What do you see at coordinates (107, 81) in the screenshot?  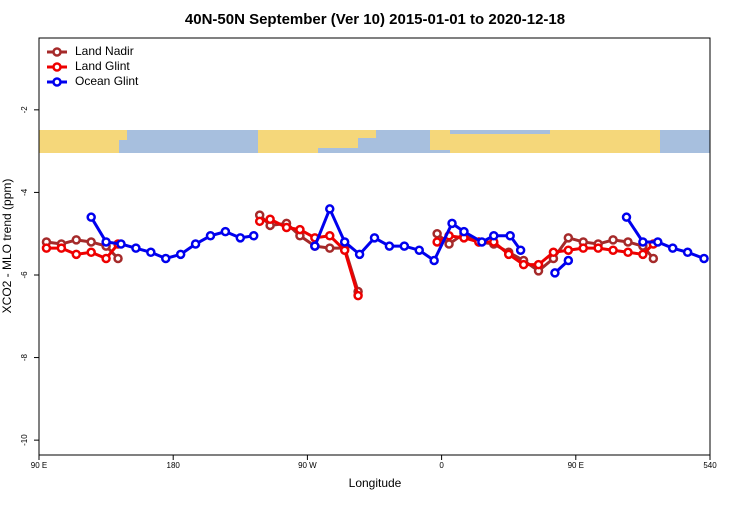 I see `legend-label: Ocean Glint` at bounding box center [107, 81].